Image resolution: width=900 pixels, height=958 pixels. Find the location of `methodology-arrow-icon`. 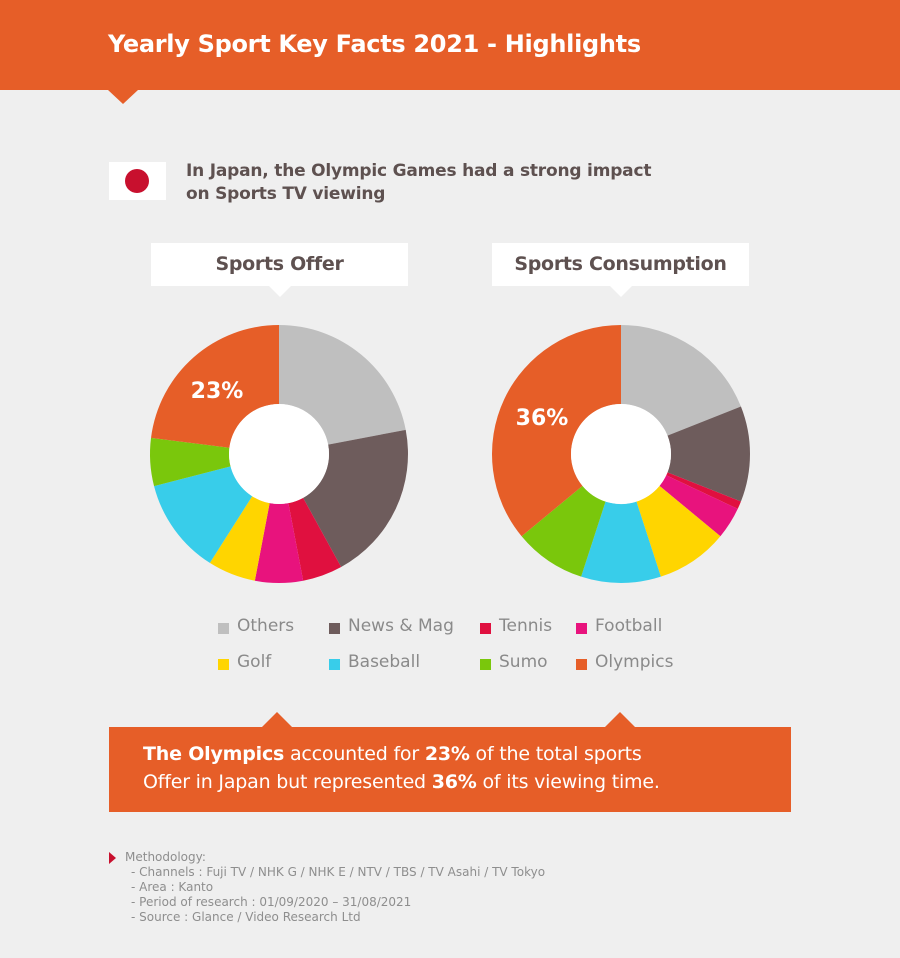

methodology-arrow-icon is located at coordinates (112, 858).